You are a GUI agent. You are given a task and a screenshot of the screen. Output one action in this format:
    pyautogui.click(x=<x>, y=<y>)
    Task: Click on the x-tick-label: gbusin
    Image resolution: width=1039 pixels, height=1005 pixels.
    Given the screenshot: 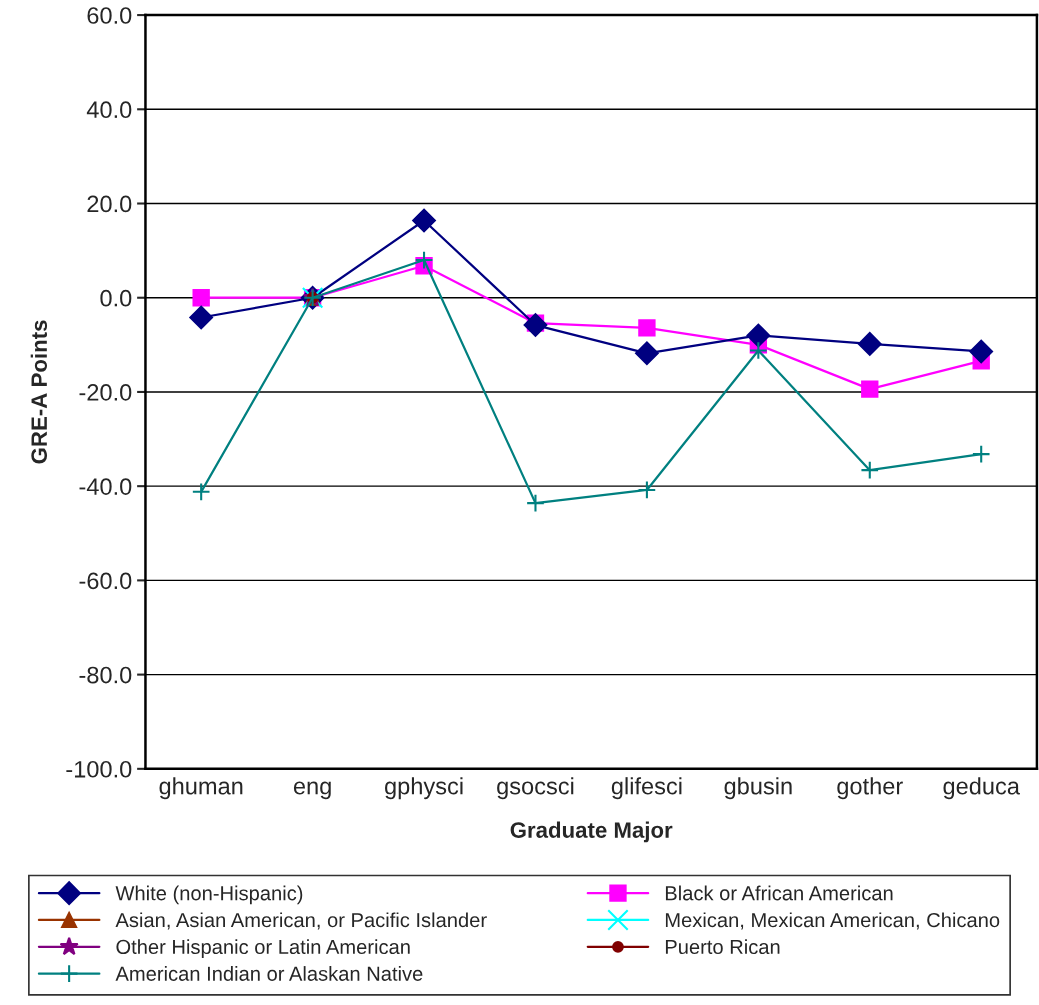 What is the action you would take?
    pyautogui.click(x=758, y=788)
    